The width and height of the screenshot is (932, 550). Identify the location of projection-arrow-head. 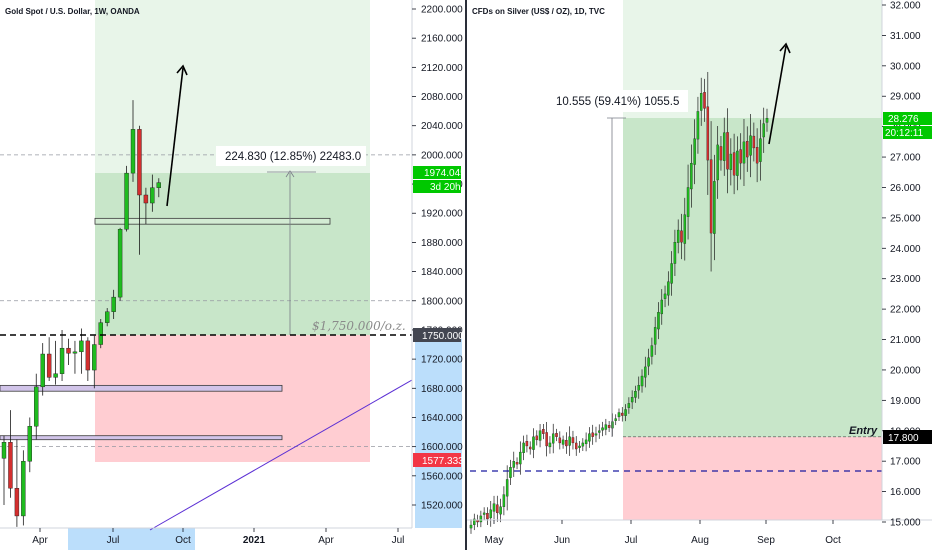
(785, 48).